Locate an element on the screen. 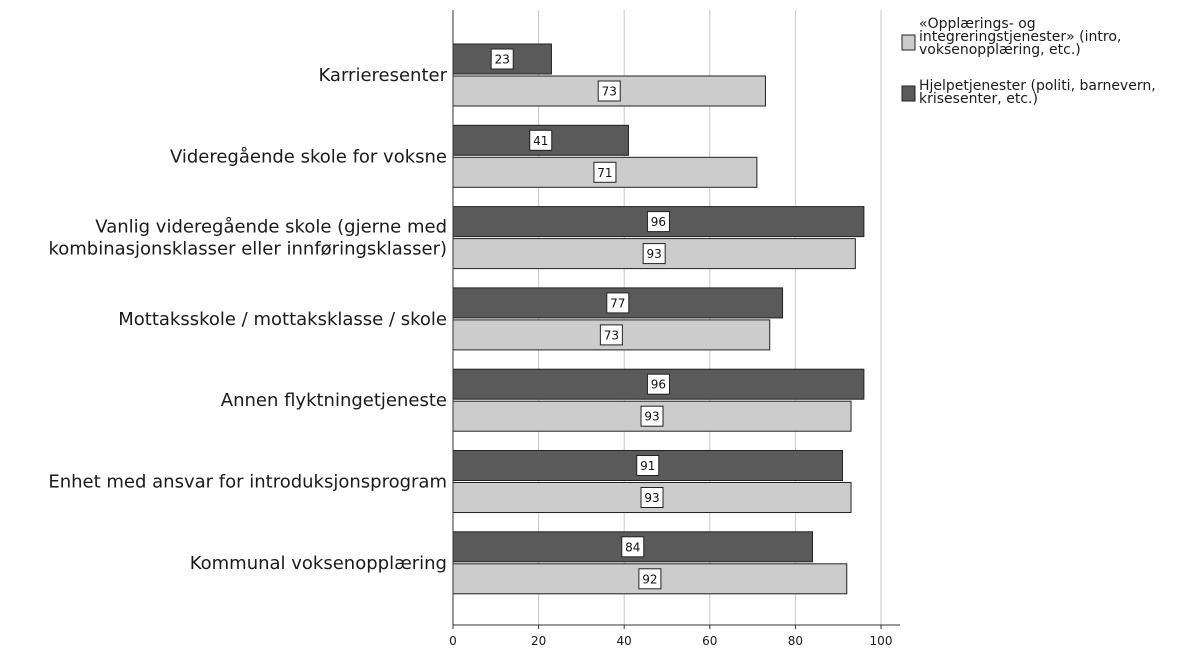  x-tick-label-80: 80 is located at coordinates (795, 641).